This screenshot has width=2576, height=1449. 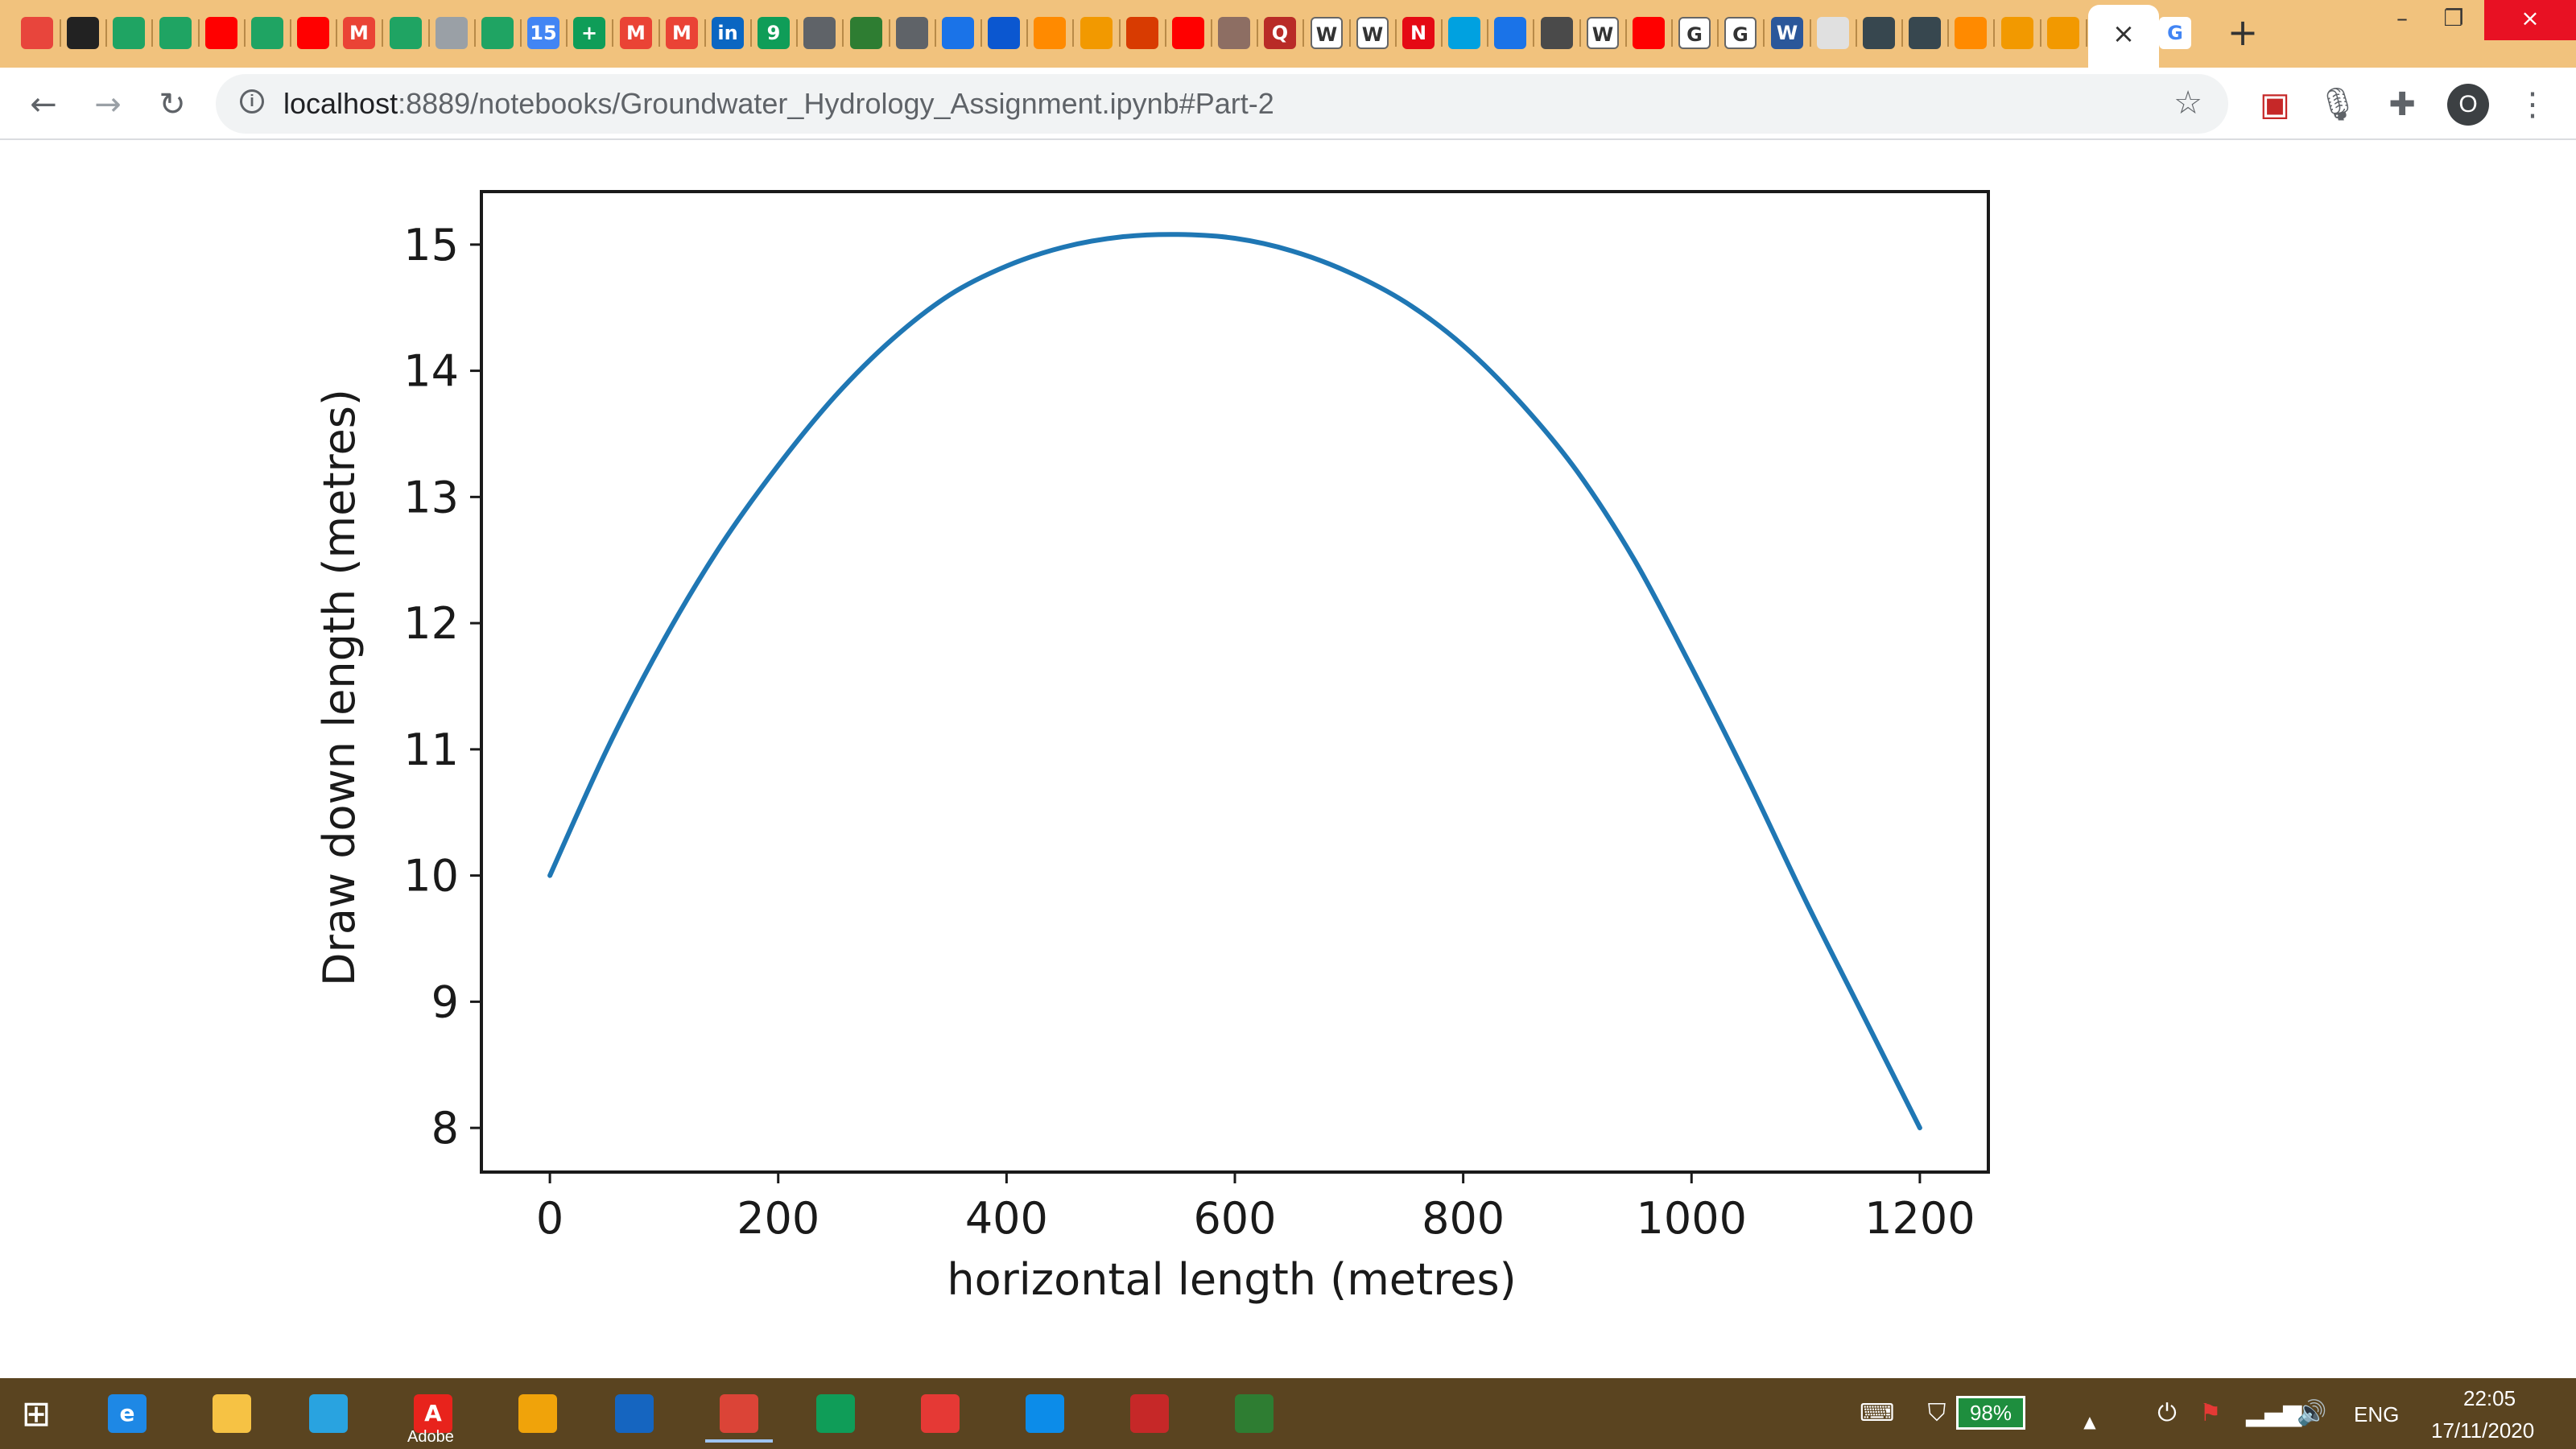 What do you see at coordinates (2453, 18) in the screenshot?
I see `restore-button: ❐` at bounding box center [2453, 18].